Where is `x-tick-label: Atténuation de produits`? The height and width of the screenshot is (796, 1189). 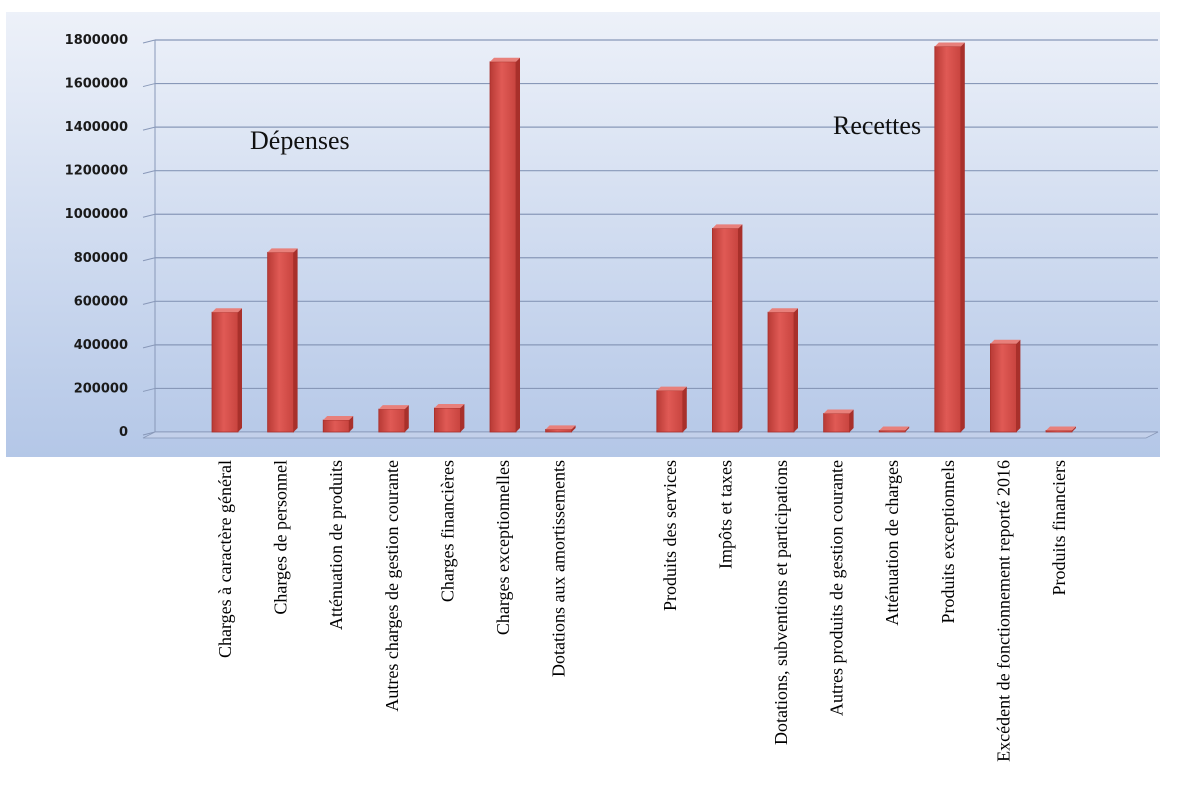 x-tick-label: Atténuation de produits is located at coordinates (336, 545).